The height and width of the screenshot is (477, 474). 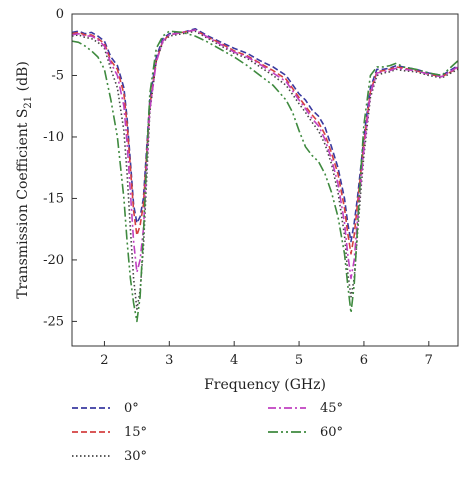 I want to click on legend-label: 0°, so click(x=131, y=408).